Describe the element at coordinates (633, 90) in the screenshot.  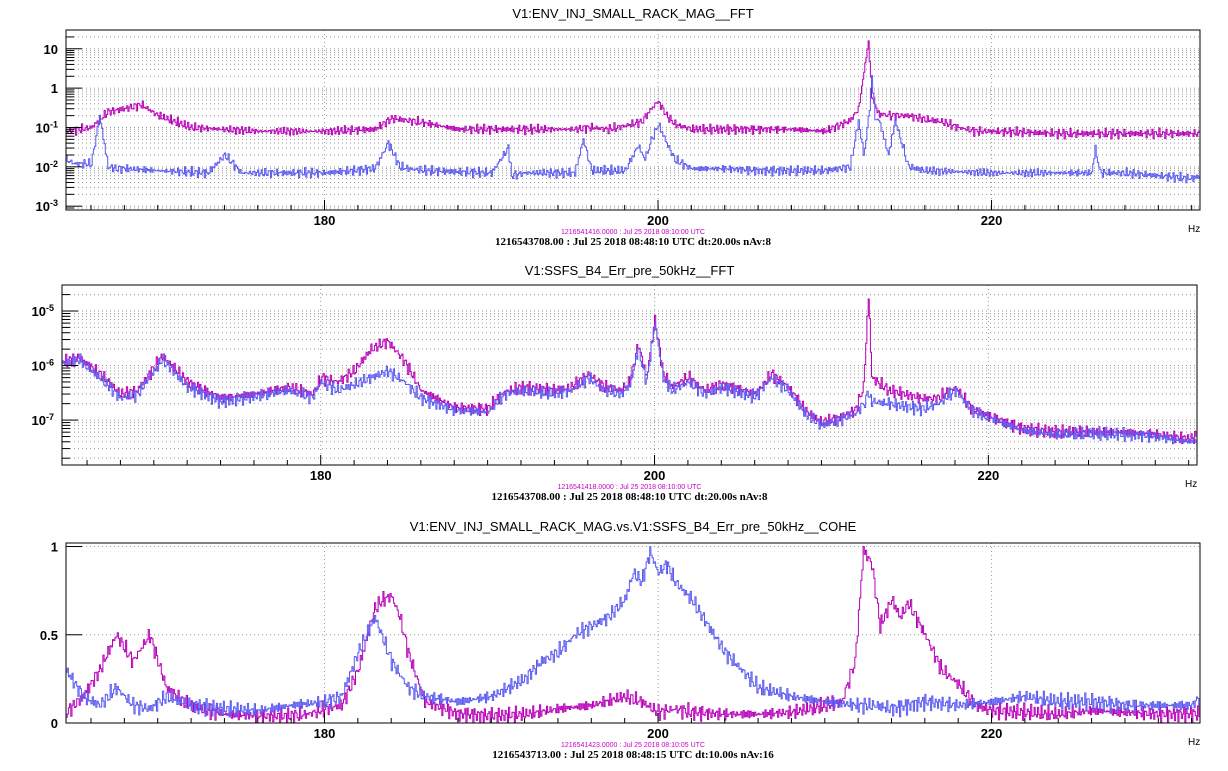
I see `series-1-line` at that location.